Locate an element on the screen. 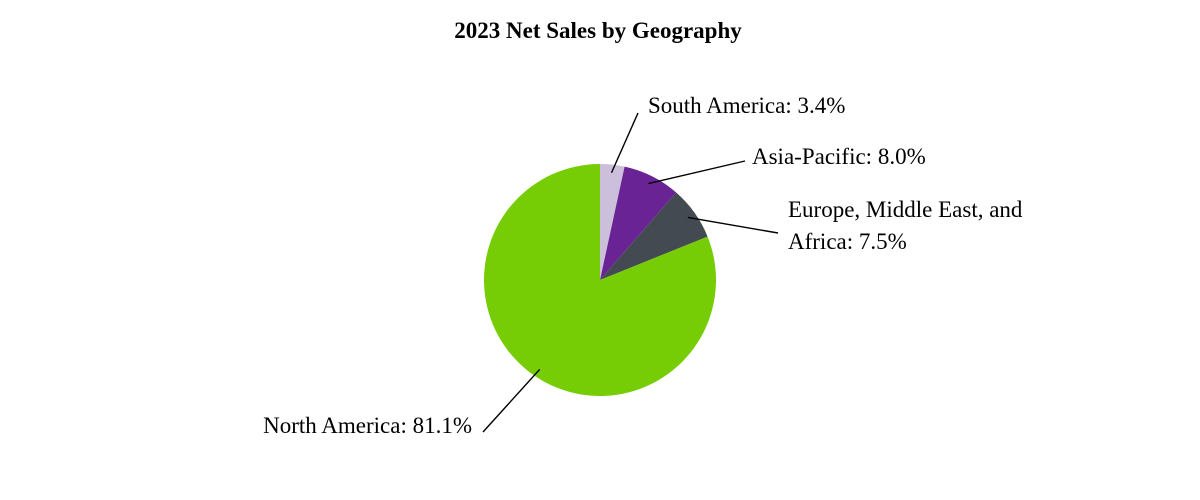 This screenshot has height=500, width=1200. slice-label: North America: 81.1% is located at coordinates (367, 425).